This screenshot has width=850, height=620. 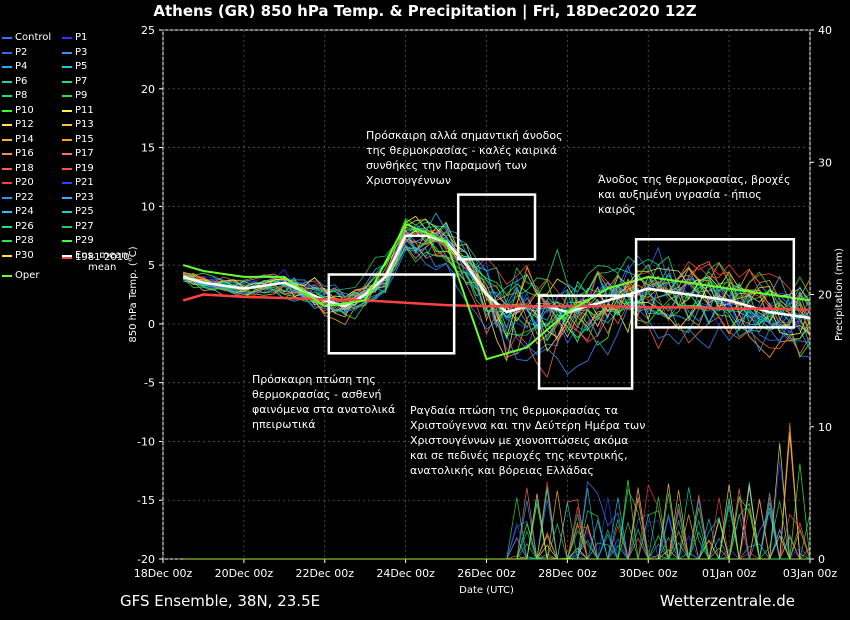 What do you see at coordinates (496, 227) in the screenshot?
I see `highlight-box-christmas-eve` at bounding box center [496, 227].